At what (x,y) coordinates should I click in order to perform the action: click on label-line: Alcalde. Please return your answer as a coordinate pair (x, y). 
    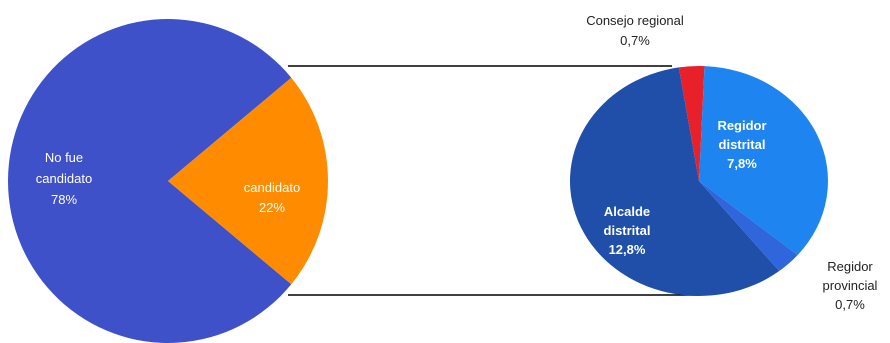
    Looking at the image, I should click on (627, 211).